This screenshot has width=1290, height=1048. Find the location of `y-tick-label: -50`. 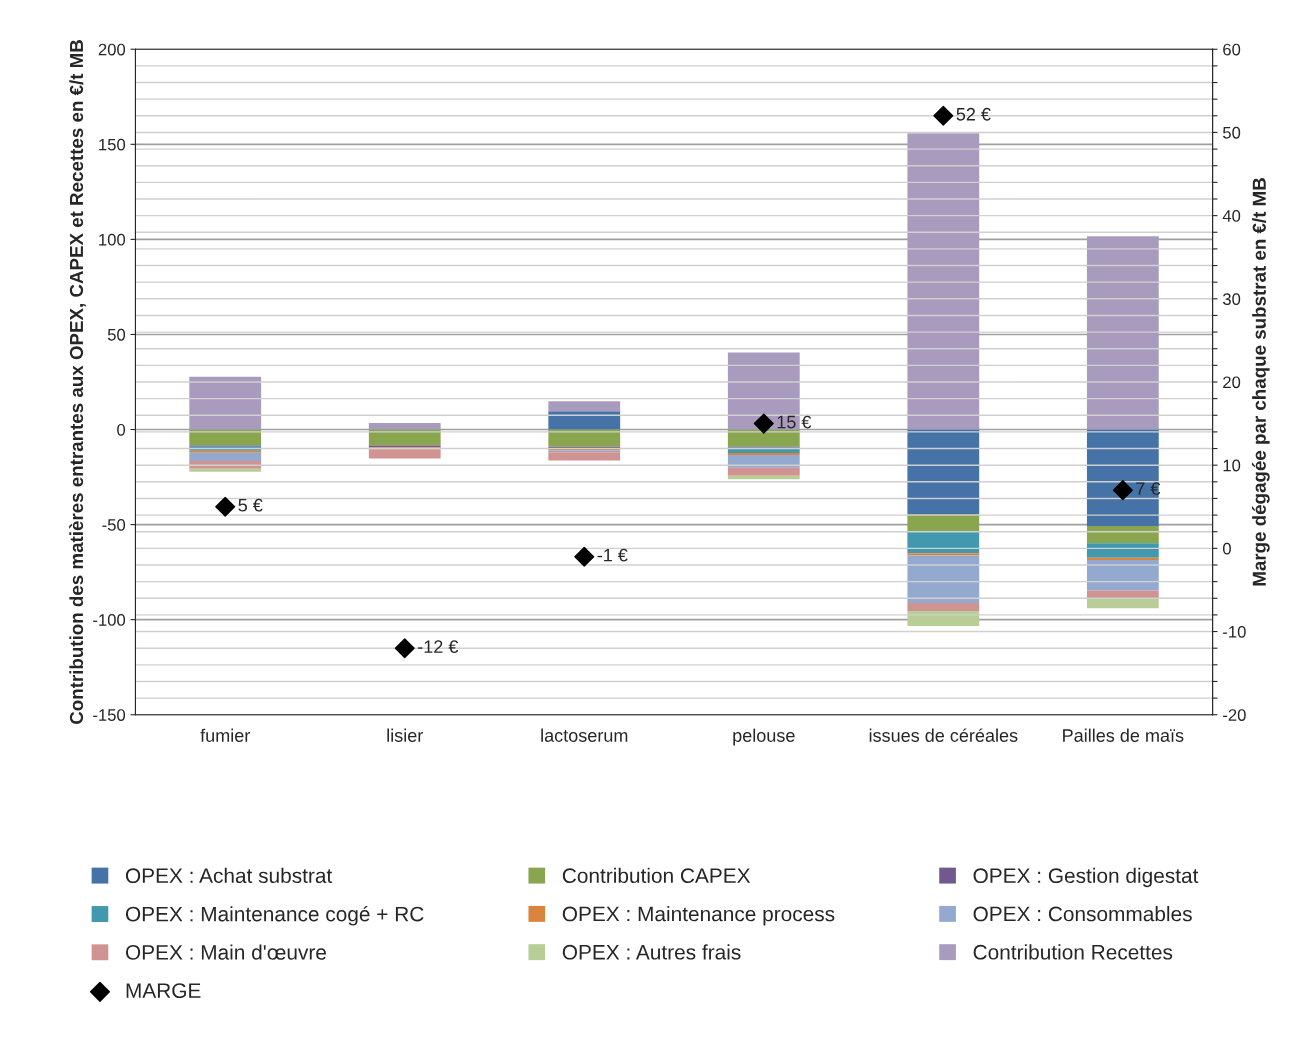

y-tick-label: -50 is located at coordinates (114, 525).